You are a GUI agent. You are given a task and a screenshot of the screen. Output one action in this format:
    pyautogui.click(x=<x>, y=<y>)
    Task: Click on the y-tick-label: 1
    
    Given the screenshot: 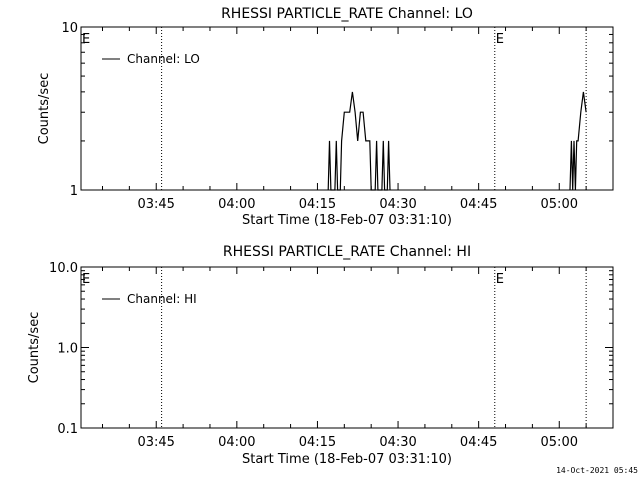 What is the action you would take?
    pyautogui.click(x=74, y=191)
    